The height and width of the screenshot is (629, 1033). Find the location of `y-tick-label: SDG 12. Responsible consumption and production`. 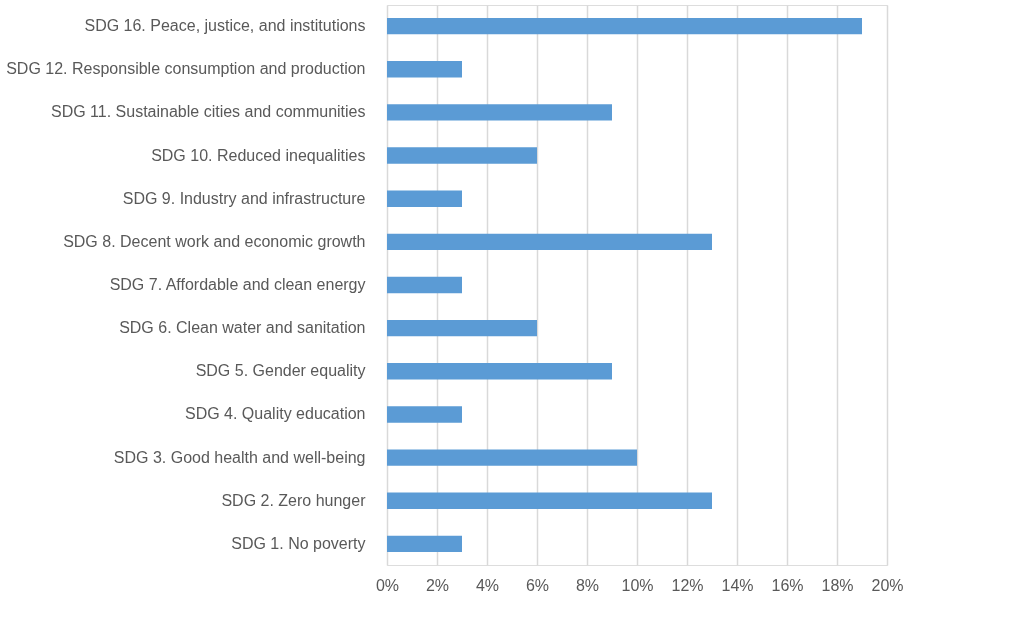

y-tick-label: SDG 12. Responsible consumption and production is located at coordinates (186, 69).